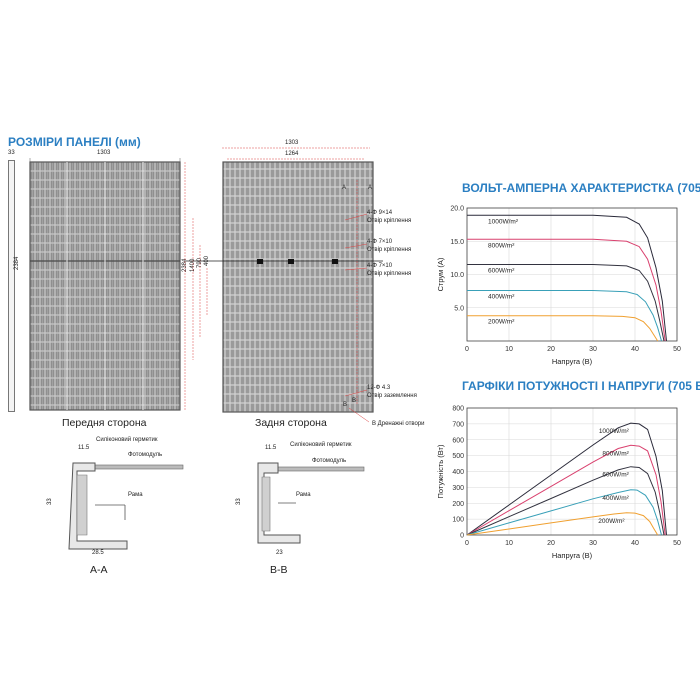 The image size is (700, 700). I want to click on bb-frame: Рама, so click(303, 495).